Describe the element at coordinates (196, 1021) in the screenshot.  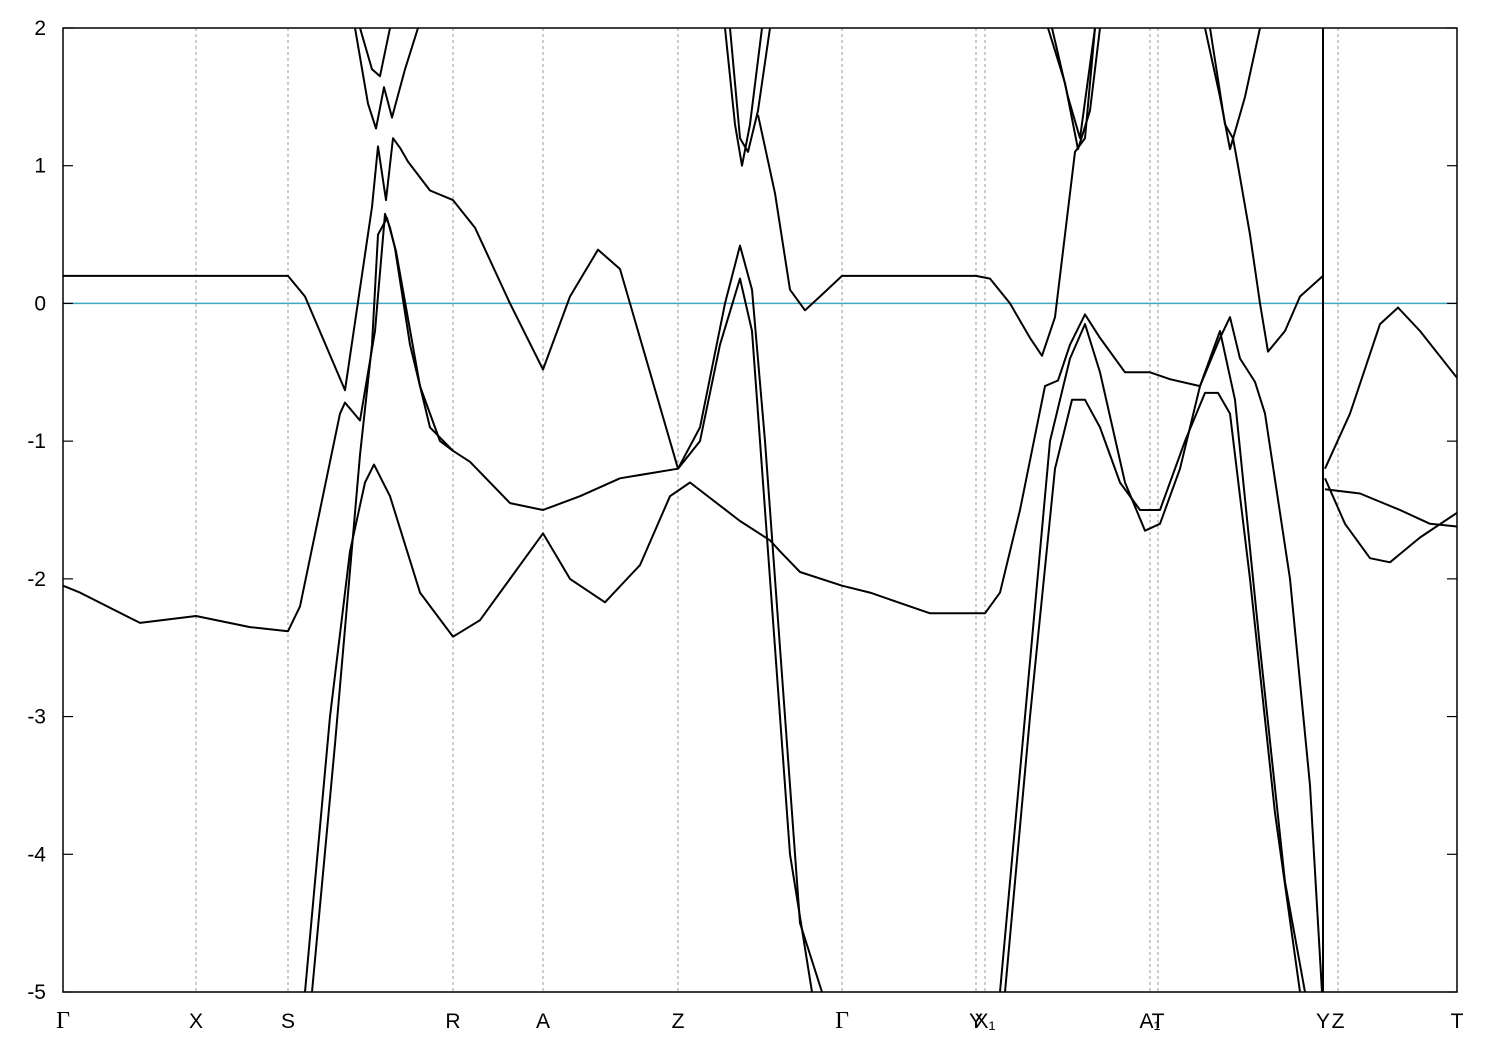
I see `x-tick-label: X` at that location.